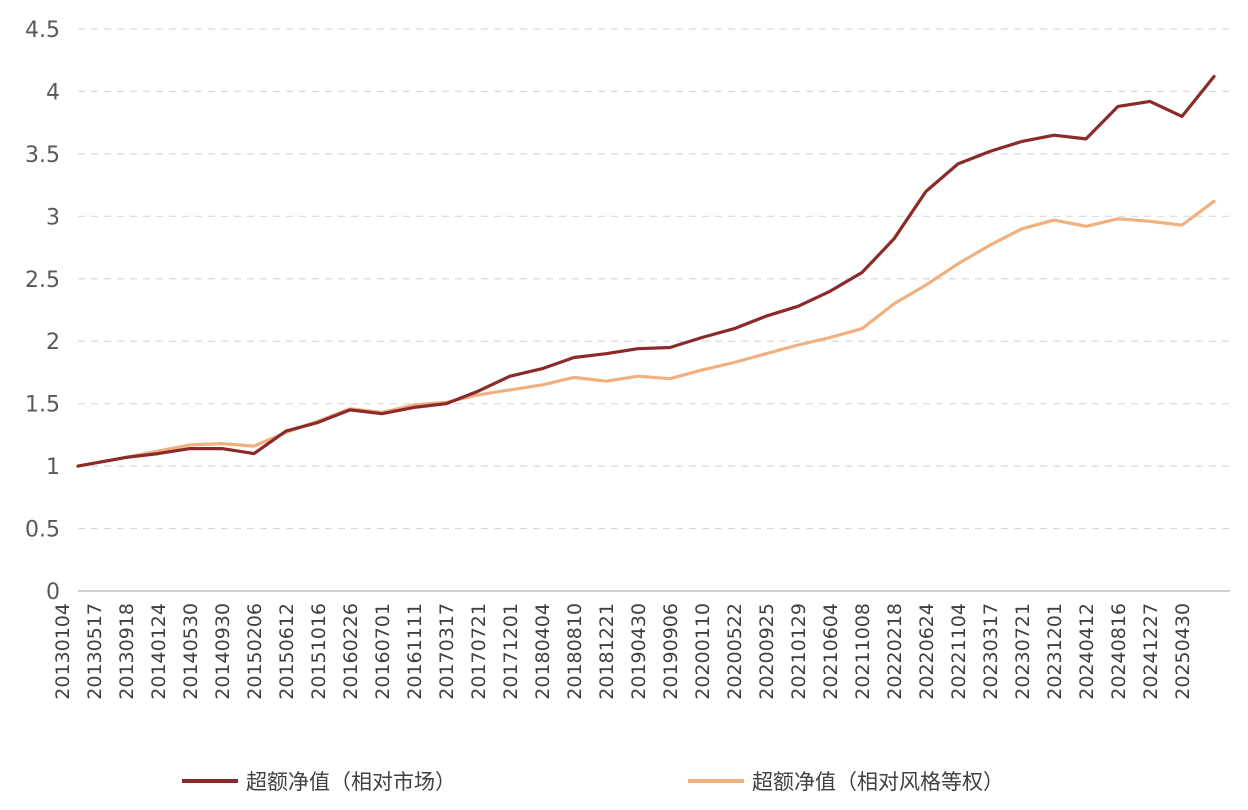 The width and height of the screenshot is (1248, 810). What do you see at coordinates (543, 651) in the screenshot?
I see `x-tick-label: 20180404` at bounding box center [543, 651].